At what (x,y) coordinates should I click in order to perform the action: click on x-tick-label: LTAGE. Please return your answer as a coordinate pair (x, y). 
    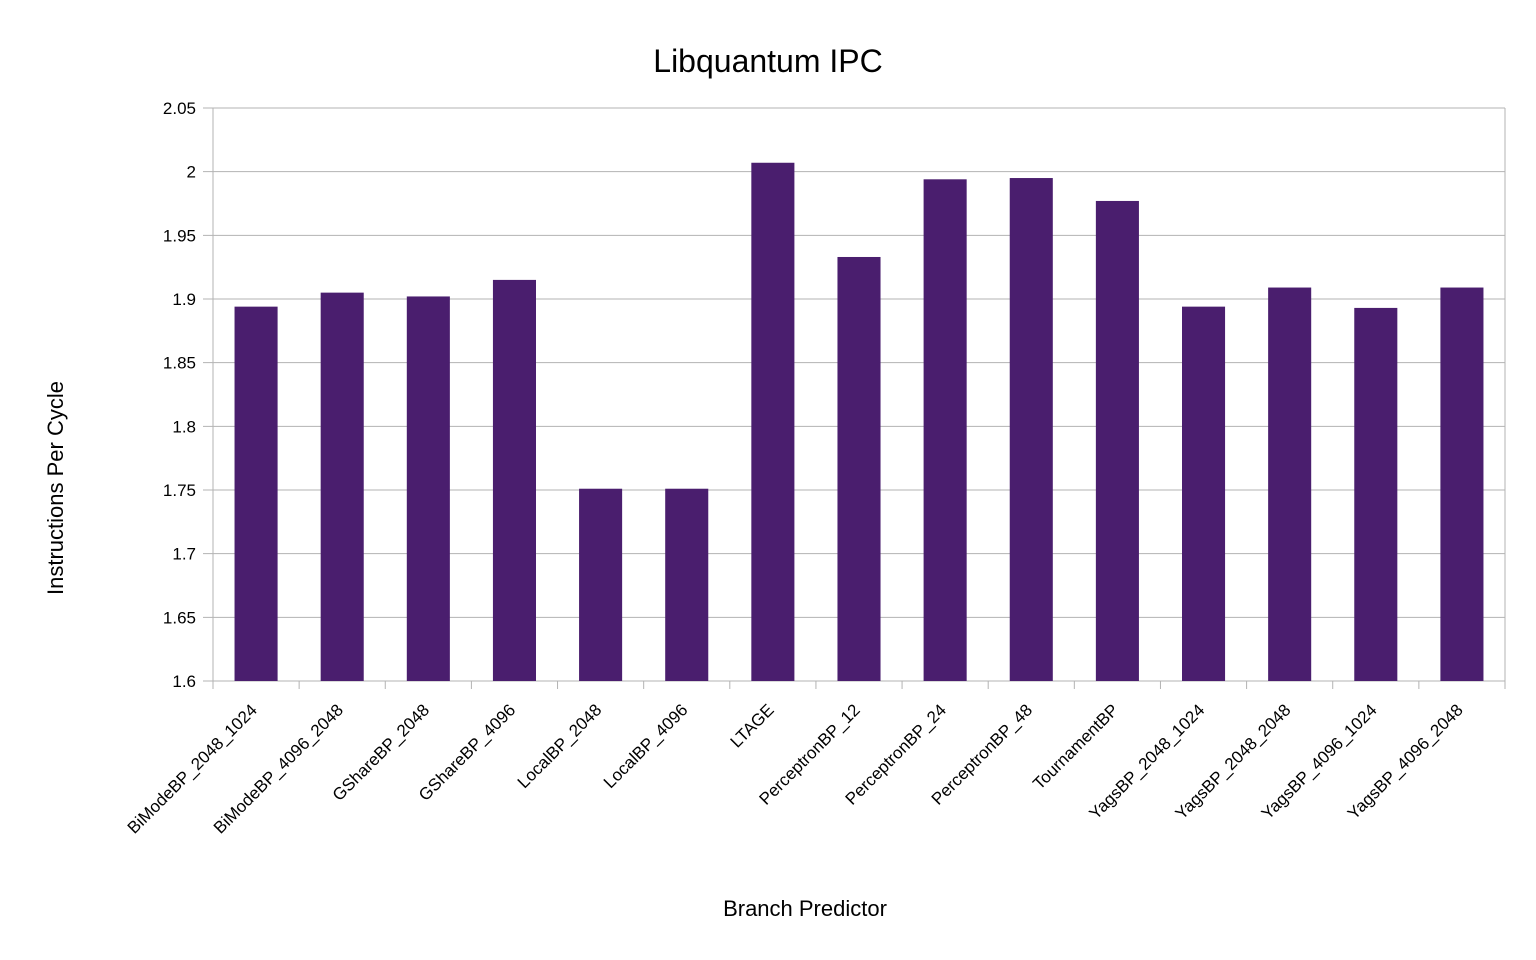
    Looking at the image, I should click on (752, 725).